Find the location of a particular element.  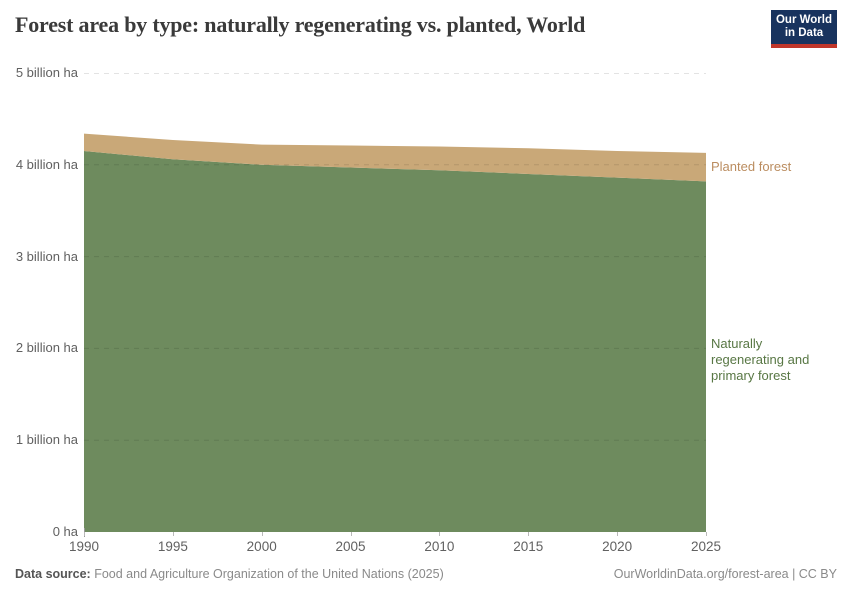

x-tick-label: 1995 is located at coordinates (172, 546).